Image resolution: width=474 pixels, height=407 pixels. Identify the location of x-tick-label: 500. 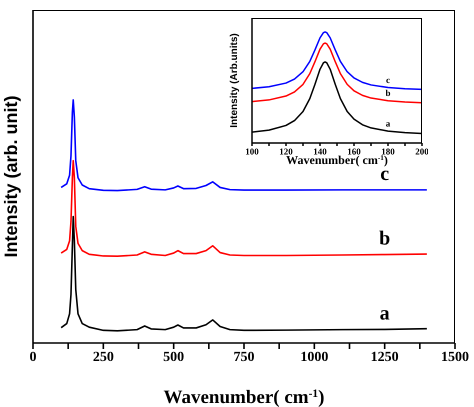
(173, 357).